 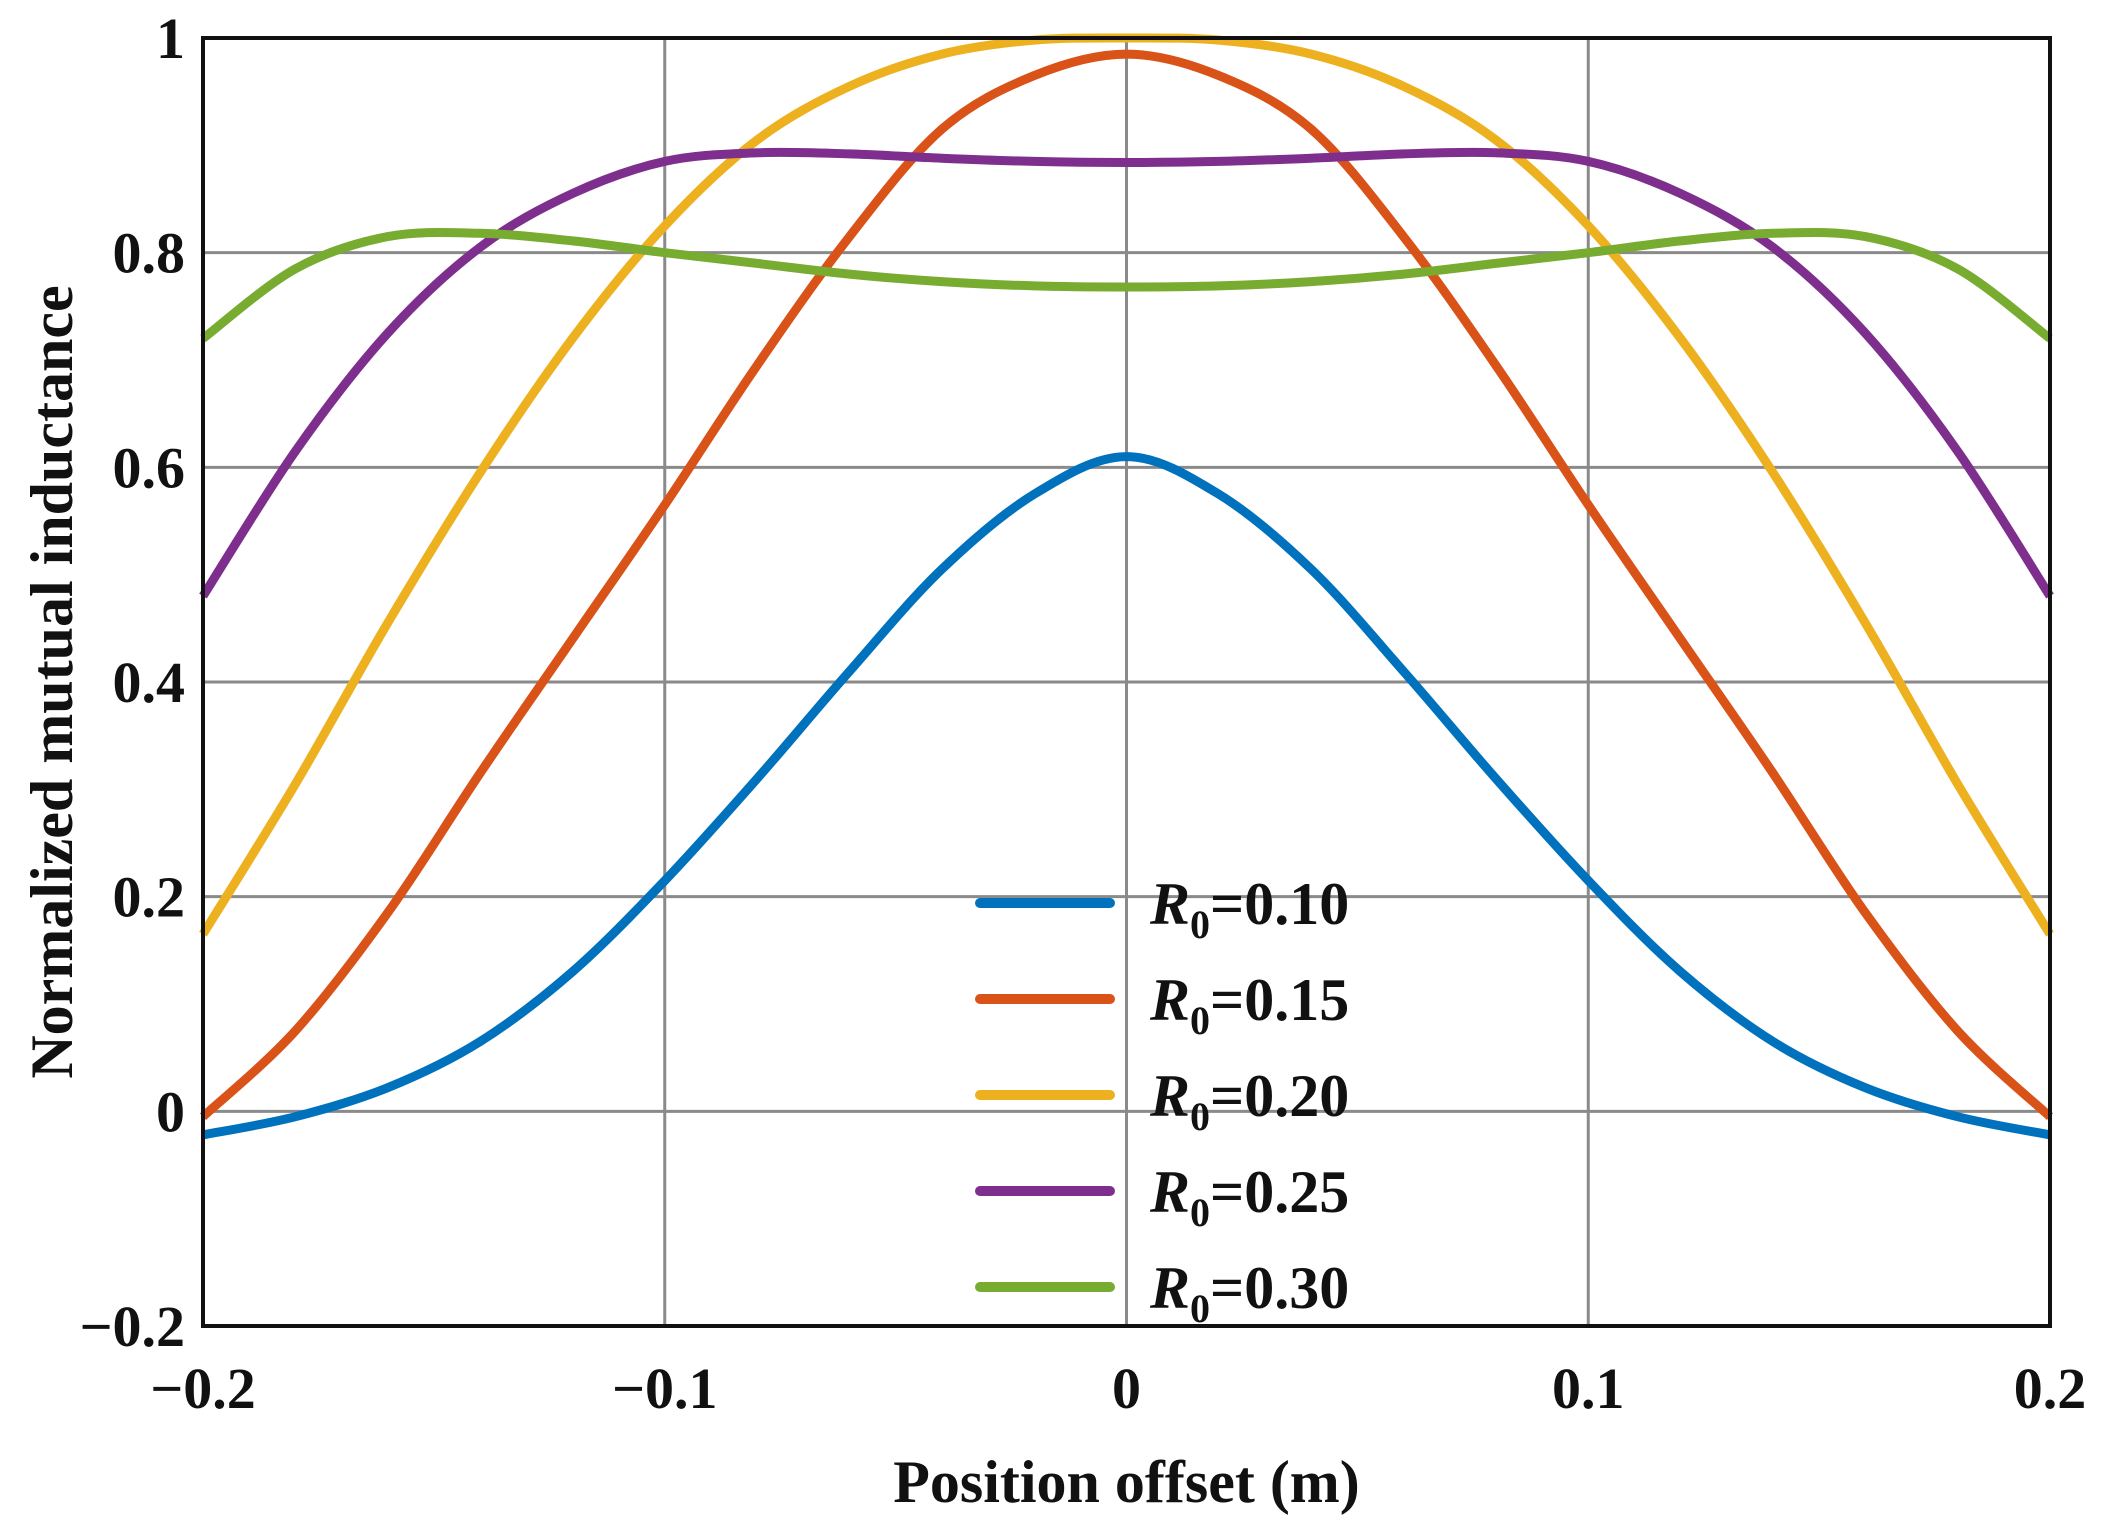 I want to click on y-axis-title: Normalized mutual inductance, so click(x=52, y=681).